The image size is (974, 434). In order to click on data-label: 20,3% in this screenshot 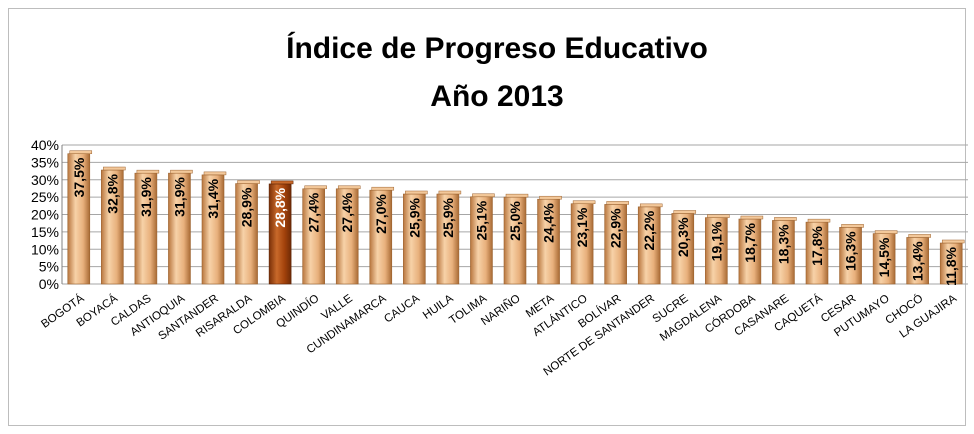, I will do `click(683, 237)`.